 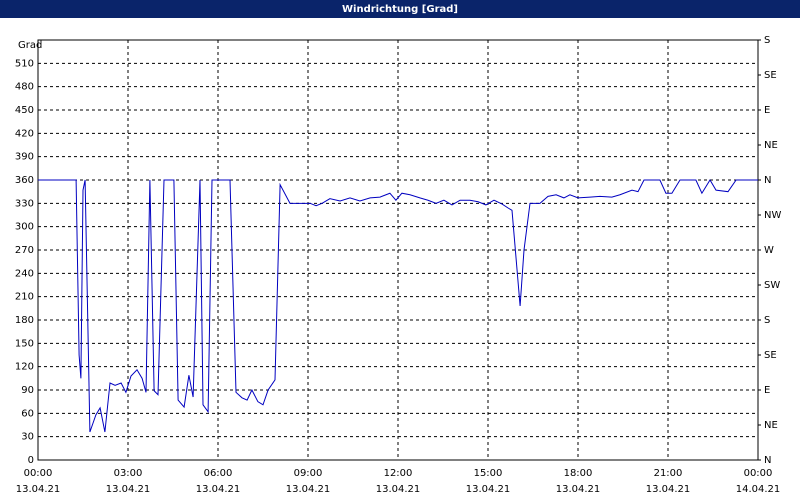 What do you see at coordinates (488, 473) in the screenshot?
I see `x-tick-label: 15:00` at bounding box center [488, 473].